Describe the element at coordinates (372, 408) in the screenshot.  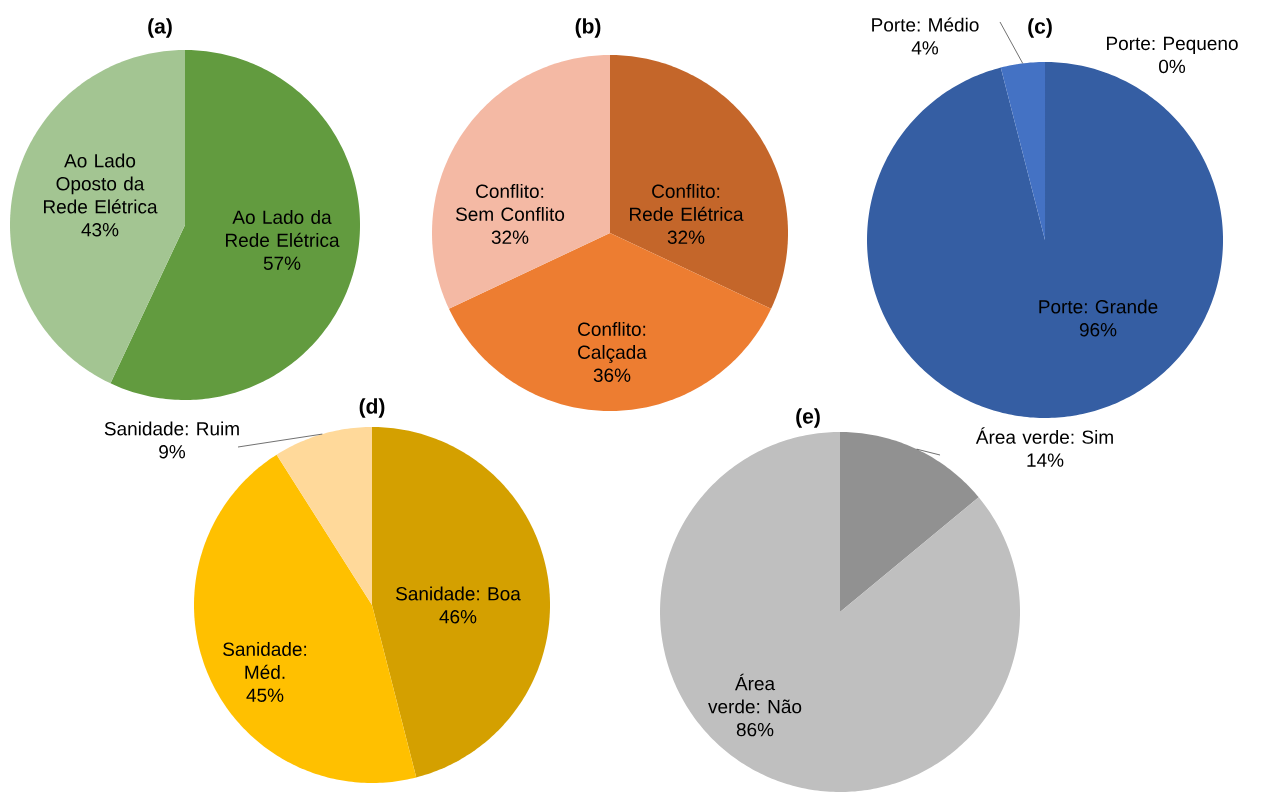
I see `chart-title: (d)` at that location.